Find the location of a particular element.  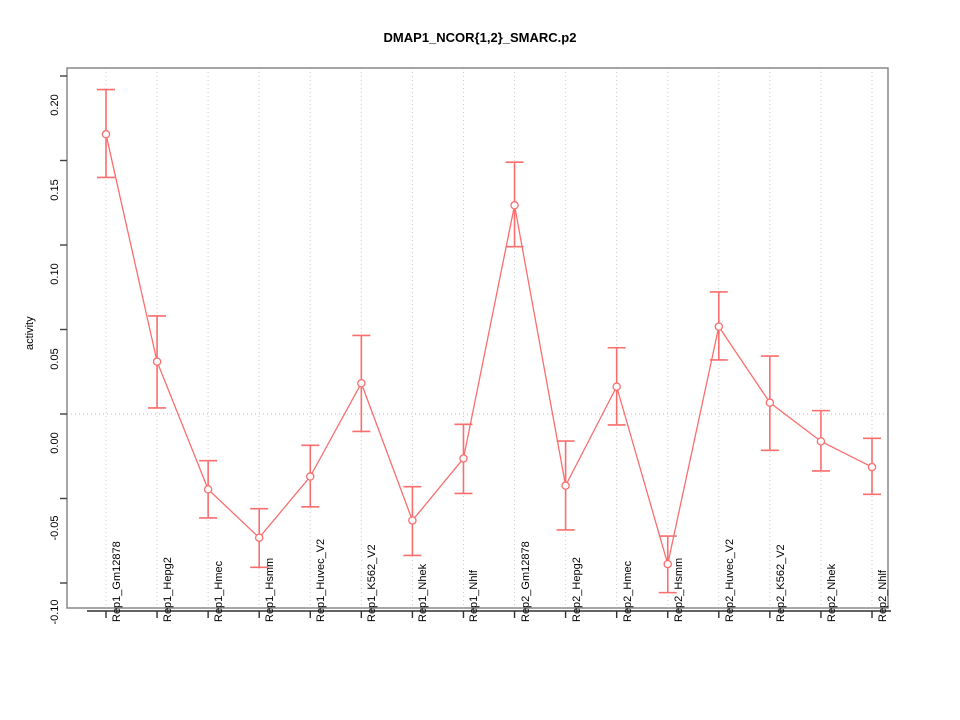

x-tick-label: Rep1_Hsmm is located at coordinates (270, 589).